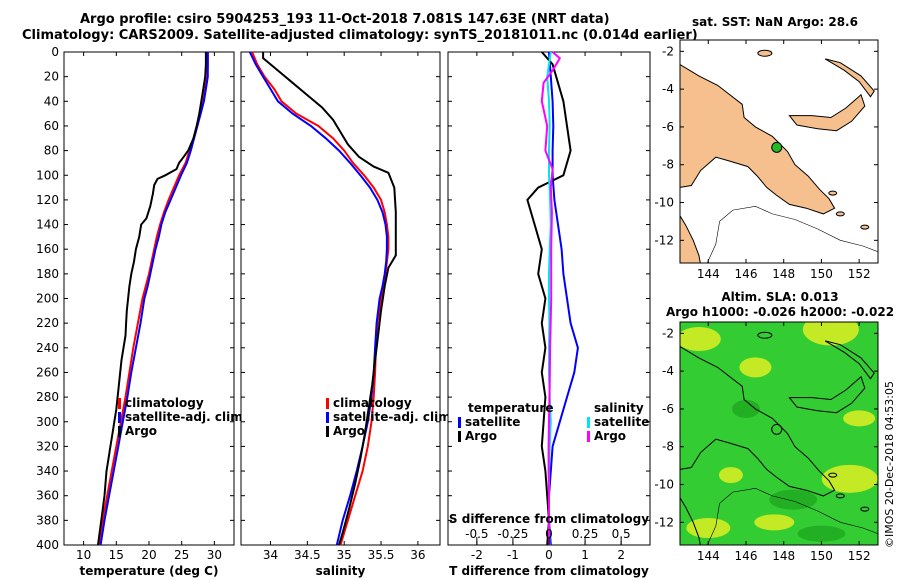 The height and width of the screenshot is (580, 900). I want to click on land-new-guinea, so click(758, 139).